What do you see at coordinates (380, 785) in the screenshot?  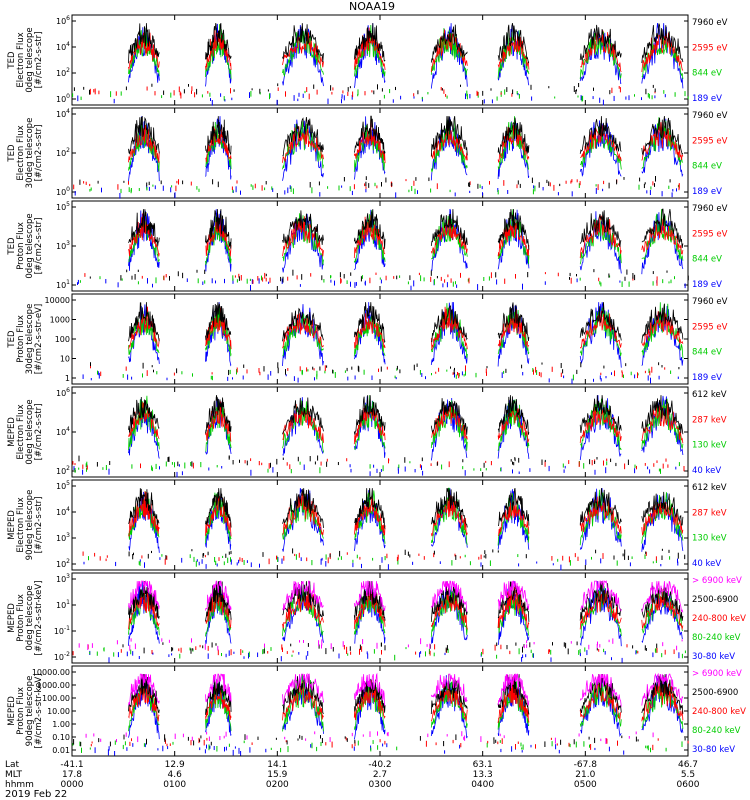 I see `x-hhmm-label: 0300` at bounding box center [380, 785].